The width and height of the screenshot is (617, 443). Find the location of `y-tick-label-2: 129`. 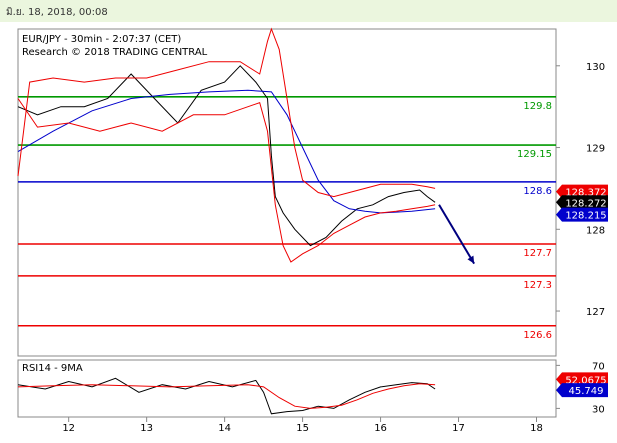

y-tick-label-2: 129 is located at coordinates (595, 149).